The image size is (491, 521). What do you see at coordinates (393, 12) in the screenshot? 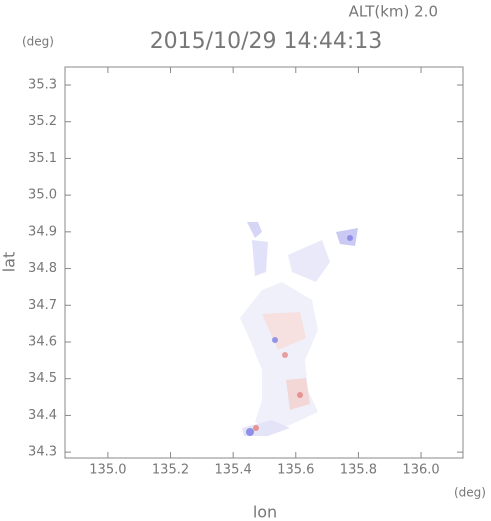
I see `altitude-label: ALT(km) 2.0` at bounding box center [393, 12].